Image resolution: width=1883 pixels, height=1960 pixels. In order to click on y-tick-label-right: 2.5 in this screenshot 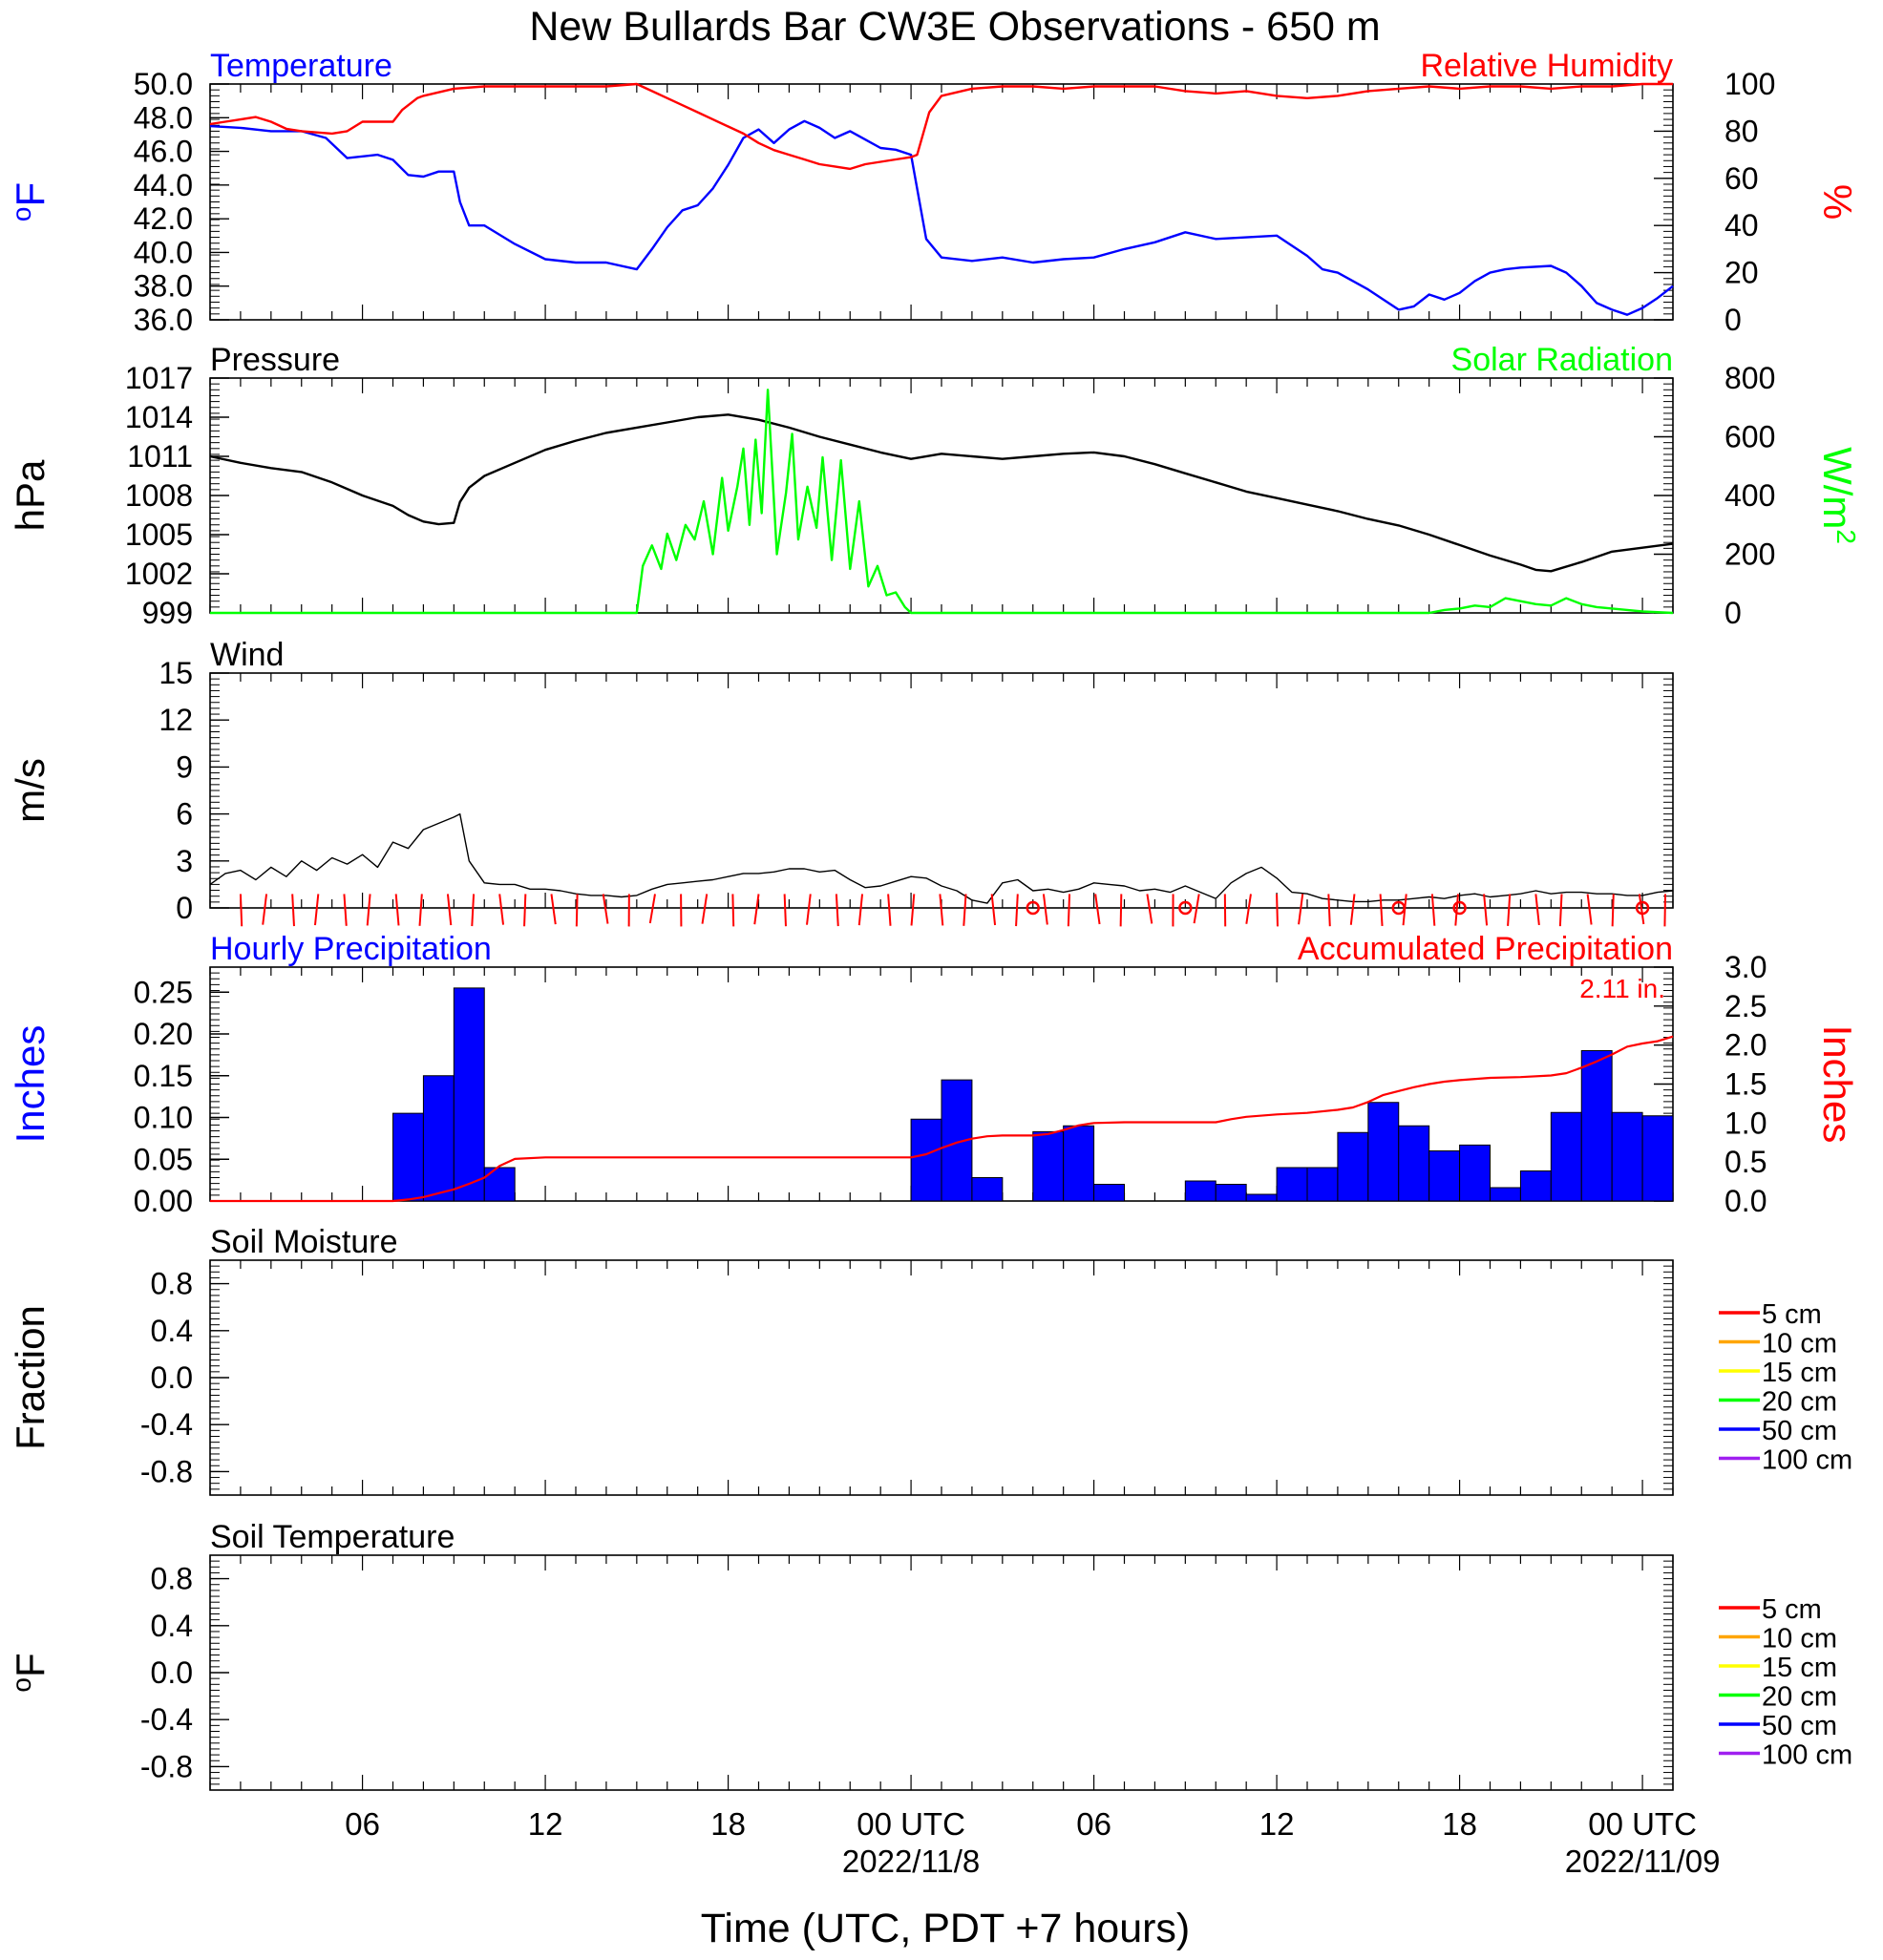, I will do `click(1745, 1006)`.